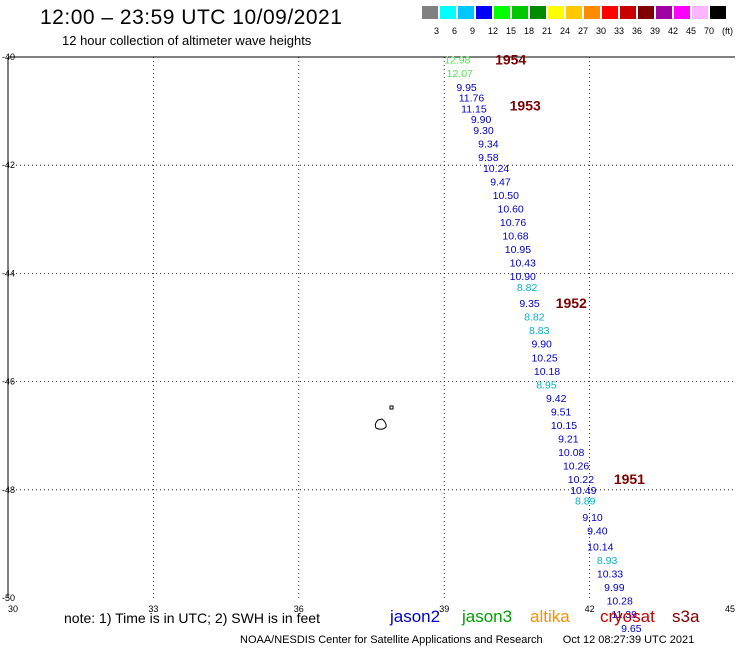 The image size is (740, 650). I want to click on pass-number: 1954, so click(510, 60).